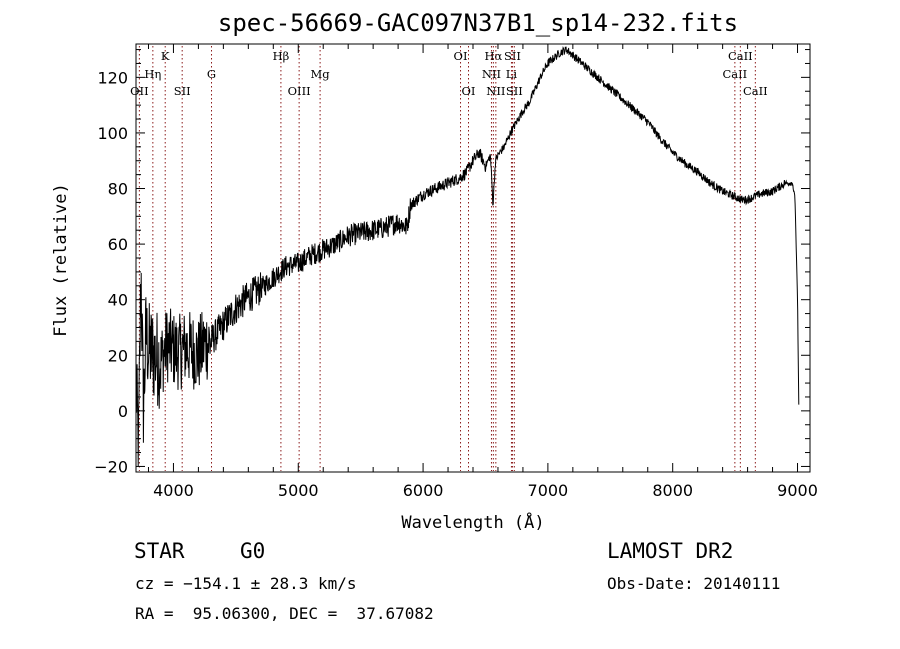  Describe the element at coordinates (670, 551) in the screenshot. I see `survey-name: LAMOST DR2` at that location.